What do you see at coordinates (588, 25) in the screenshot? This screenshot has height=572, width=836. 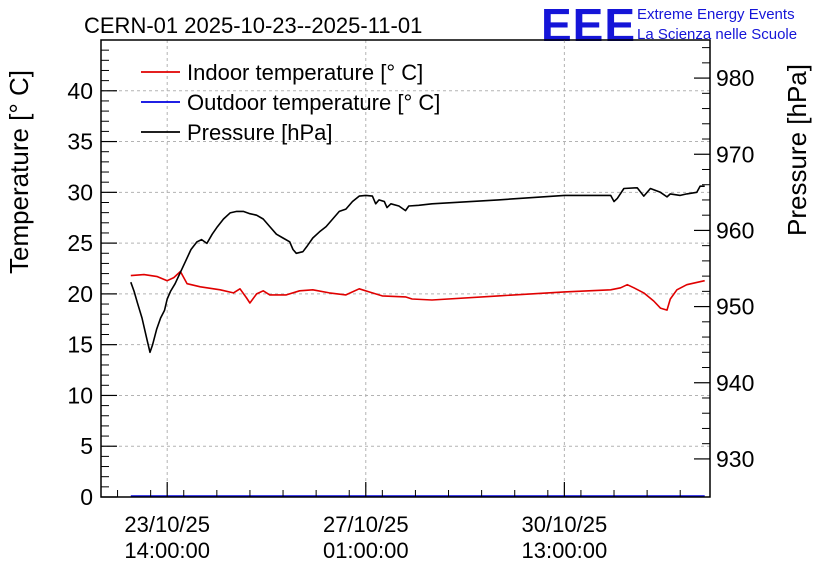 I see `logo-mark: EEE` at bounding box center [588, 25].